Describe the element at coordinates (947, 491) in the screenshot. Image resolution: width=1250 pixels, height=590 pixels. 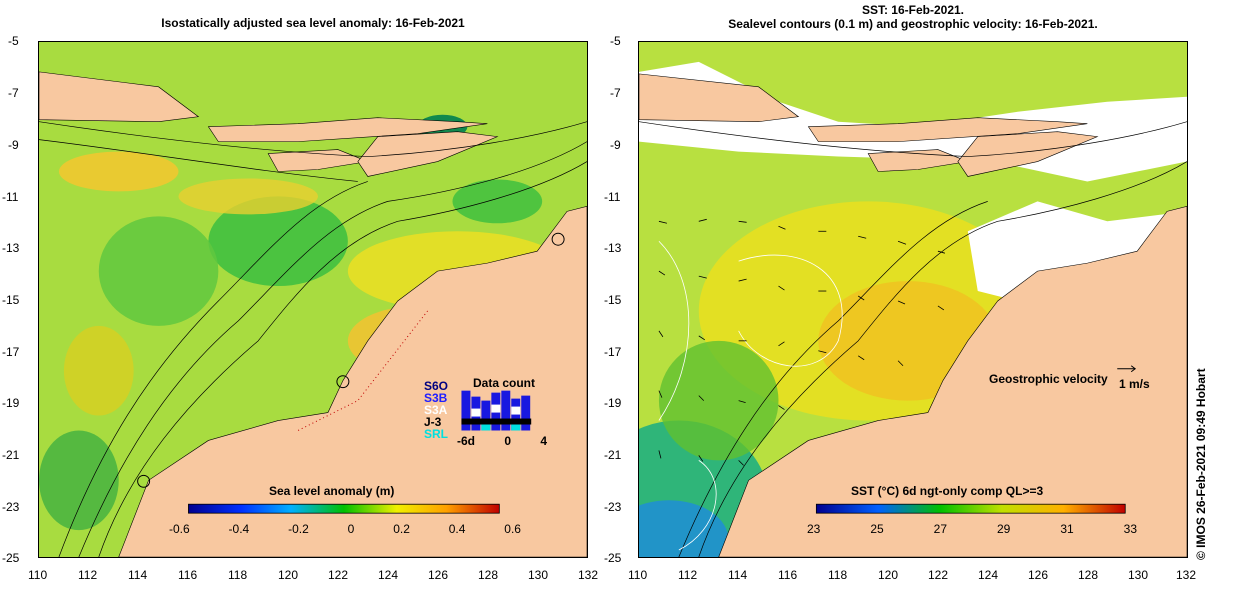
I see `sst-colorbar-label: SST (°C) 6d ngt-only comp QL>=3` at that location.